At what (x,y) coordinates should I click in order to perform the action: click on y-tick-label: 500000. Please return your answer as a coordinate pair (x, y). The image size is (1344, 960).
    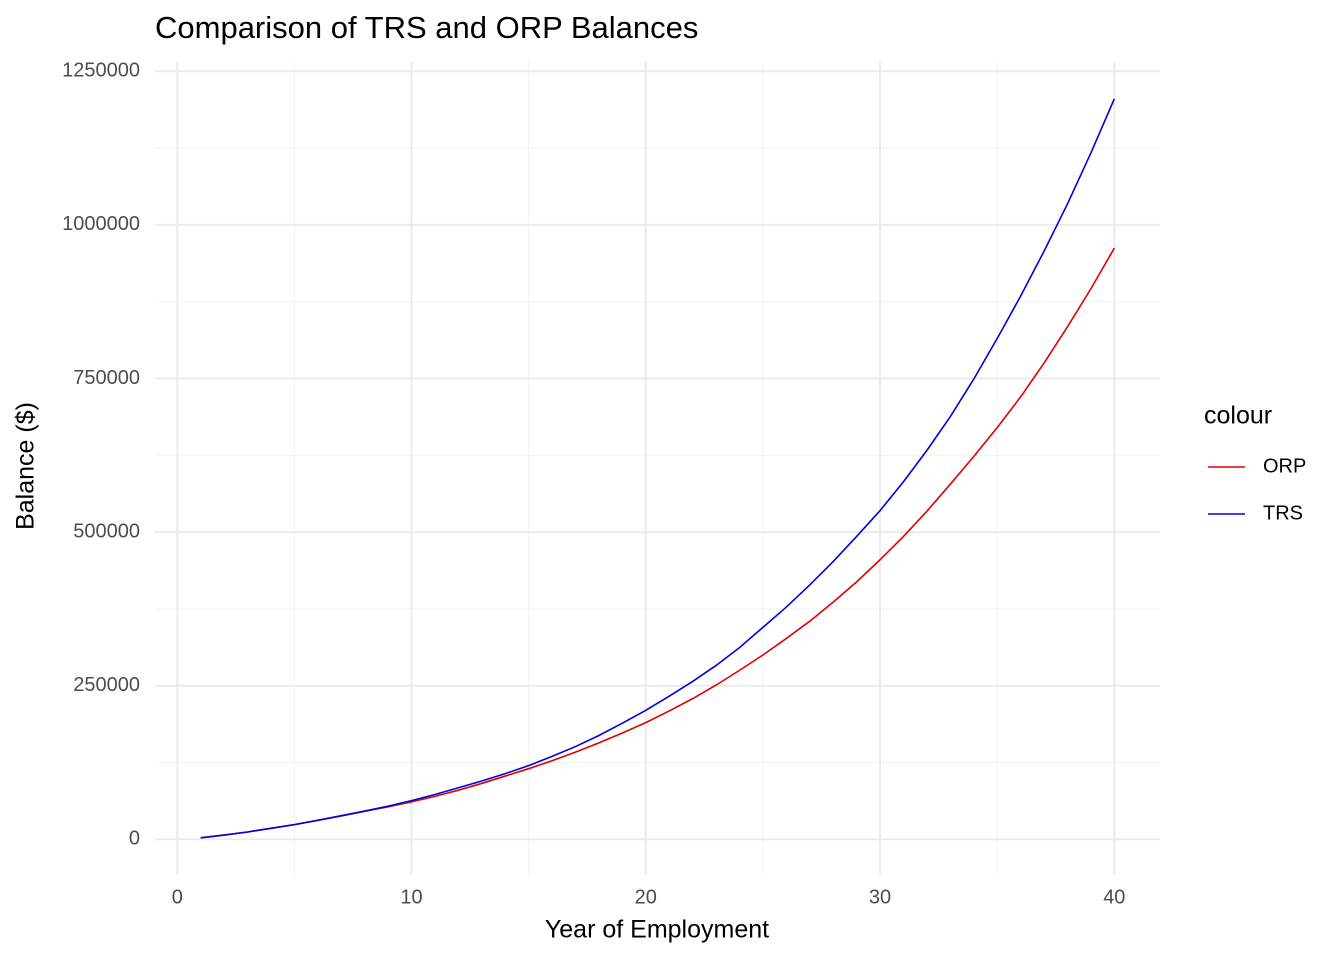
    Looking at the image, I should click on (106, 531).